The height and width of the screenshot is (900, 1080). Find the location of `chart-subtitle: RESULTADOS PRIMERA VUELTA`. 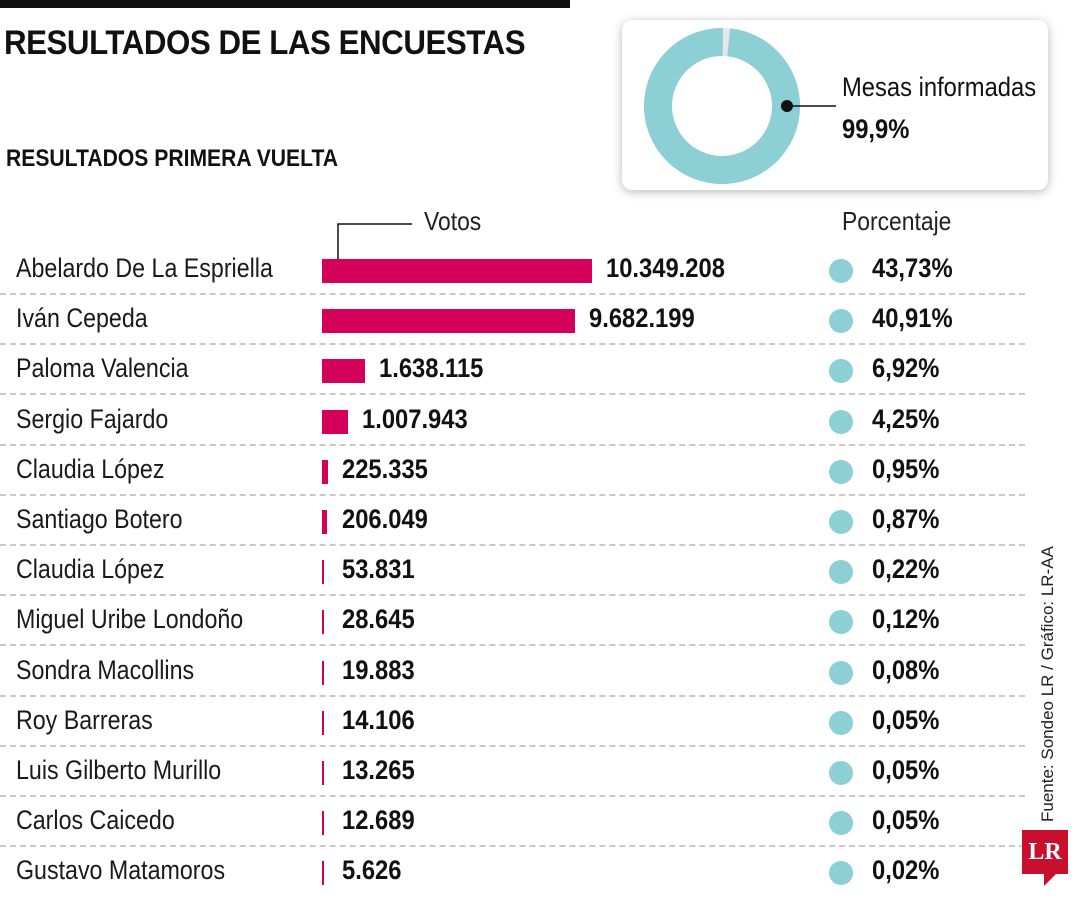

chart-subtitle: RESULTADOS PRIMERA VUELTA is located at coordinates (172, 158).